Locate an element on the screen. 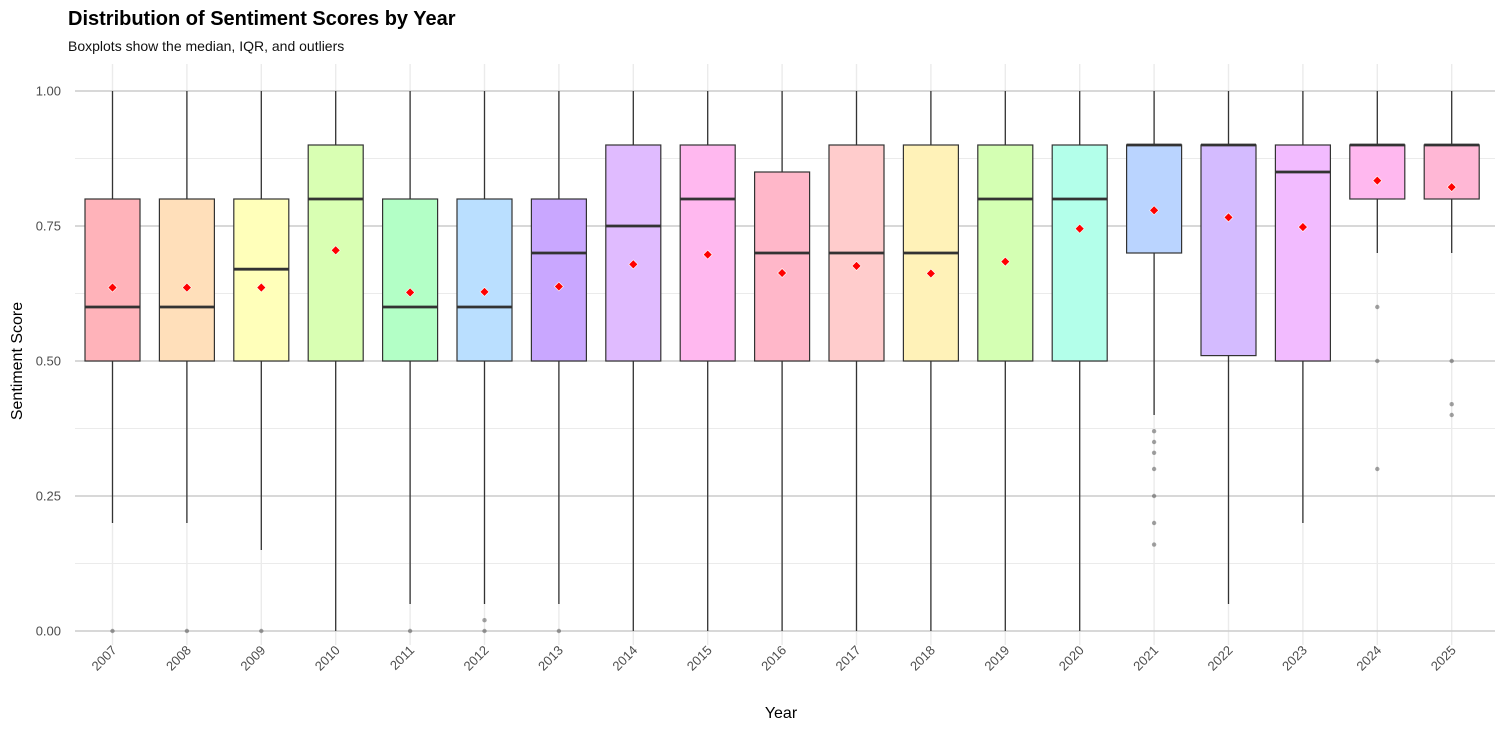 The width and height of the screenshot is (1504, 732). chart-title: Distribution of Sentiment Scores by Year is located at coordinates (262, 19).